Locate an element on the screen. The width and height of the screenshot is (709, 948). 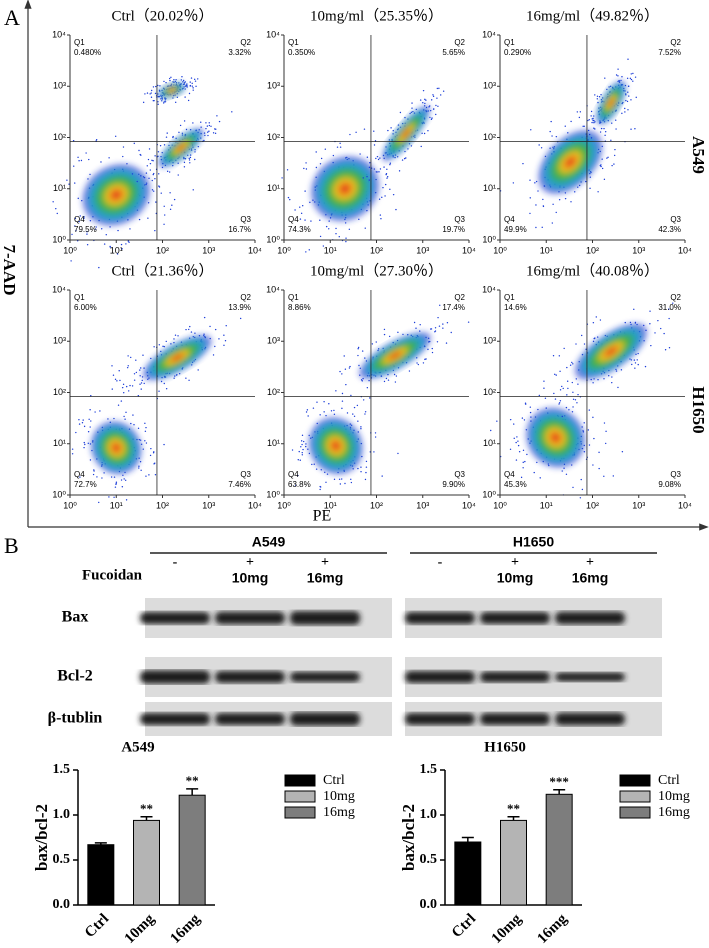
legend-label: 10mg is located at coordinates (339, 796).